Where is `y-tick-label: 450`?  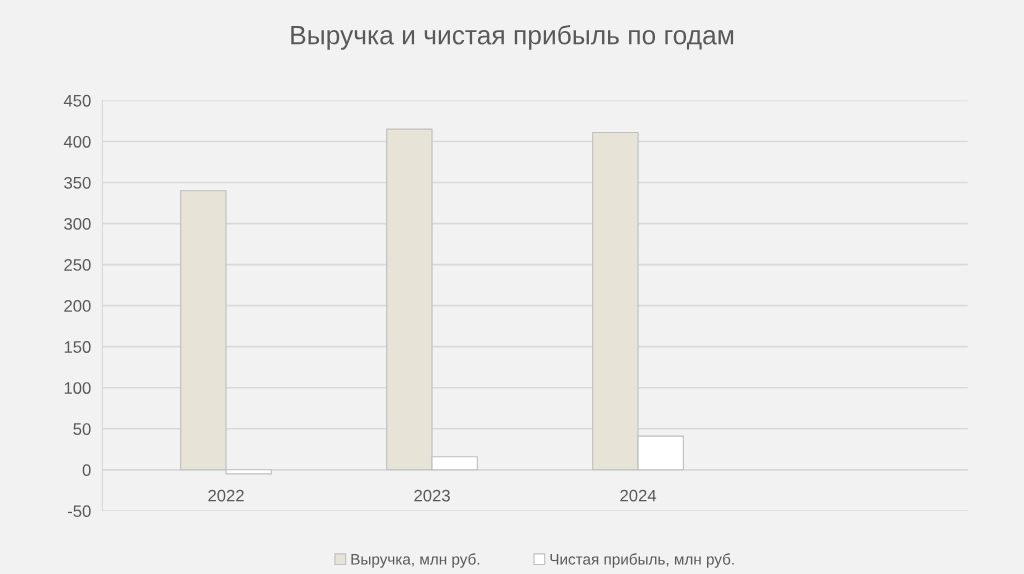
y-tick-label: 450 is located at coordinates (77, 100).